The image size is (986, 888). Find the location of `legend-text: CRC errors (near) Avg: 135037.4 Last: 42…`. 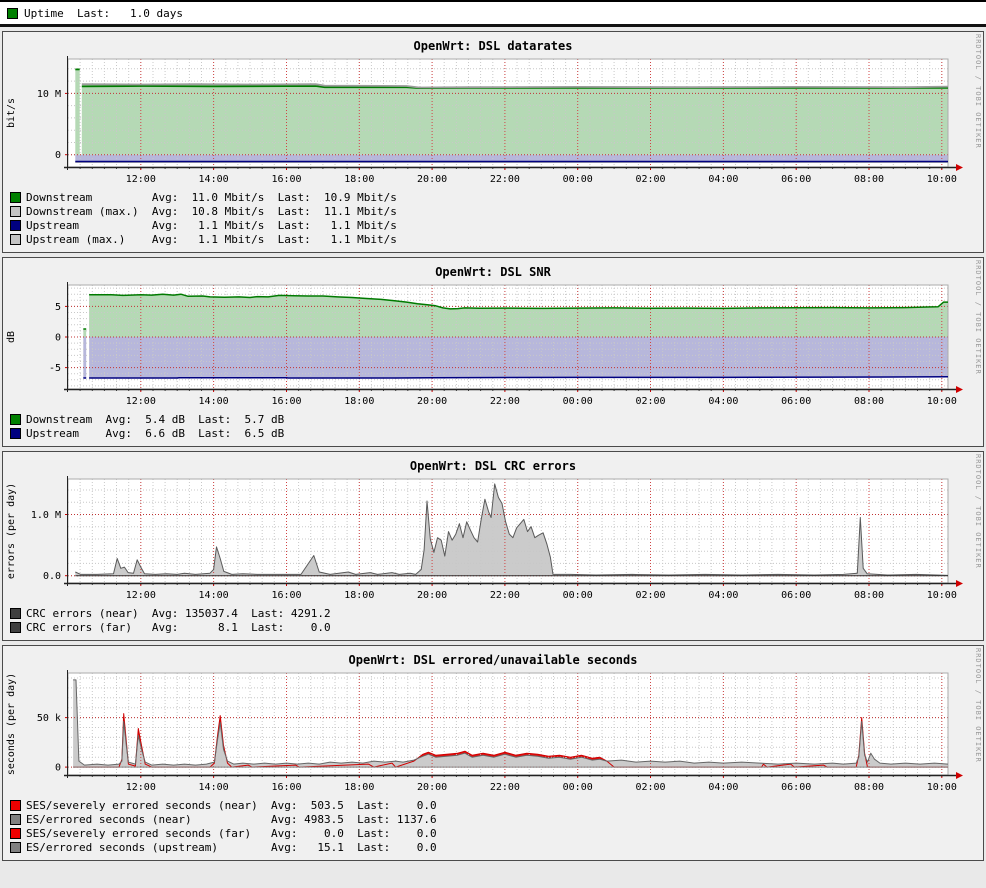

legend-text: CRC errors (near) Avg: 135037.4 Last: 42… is located at coordinates (178, 613).